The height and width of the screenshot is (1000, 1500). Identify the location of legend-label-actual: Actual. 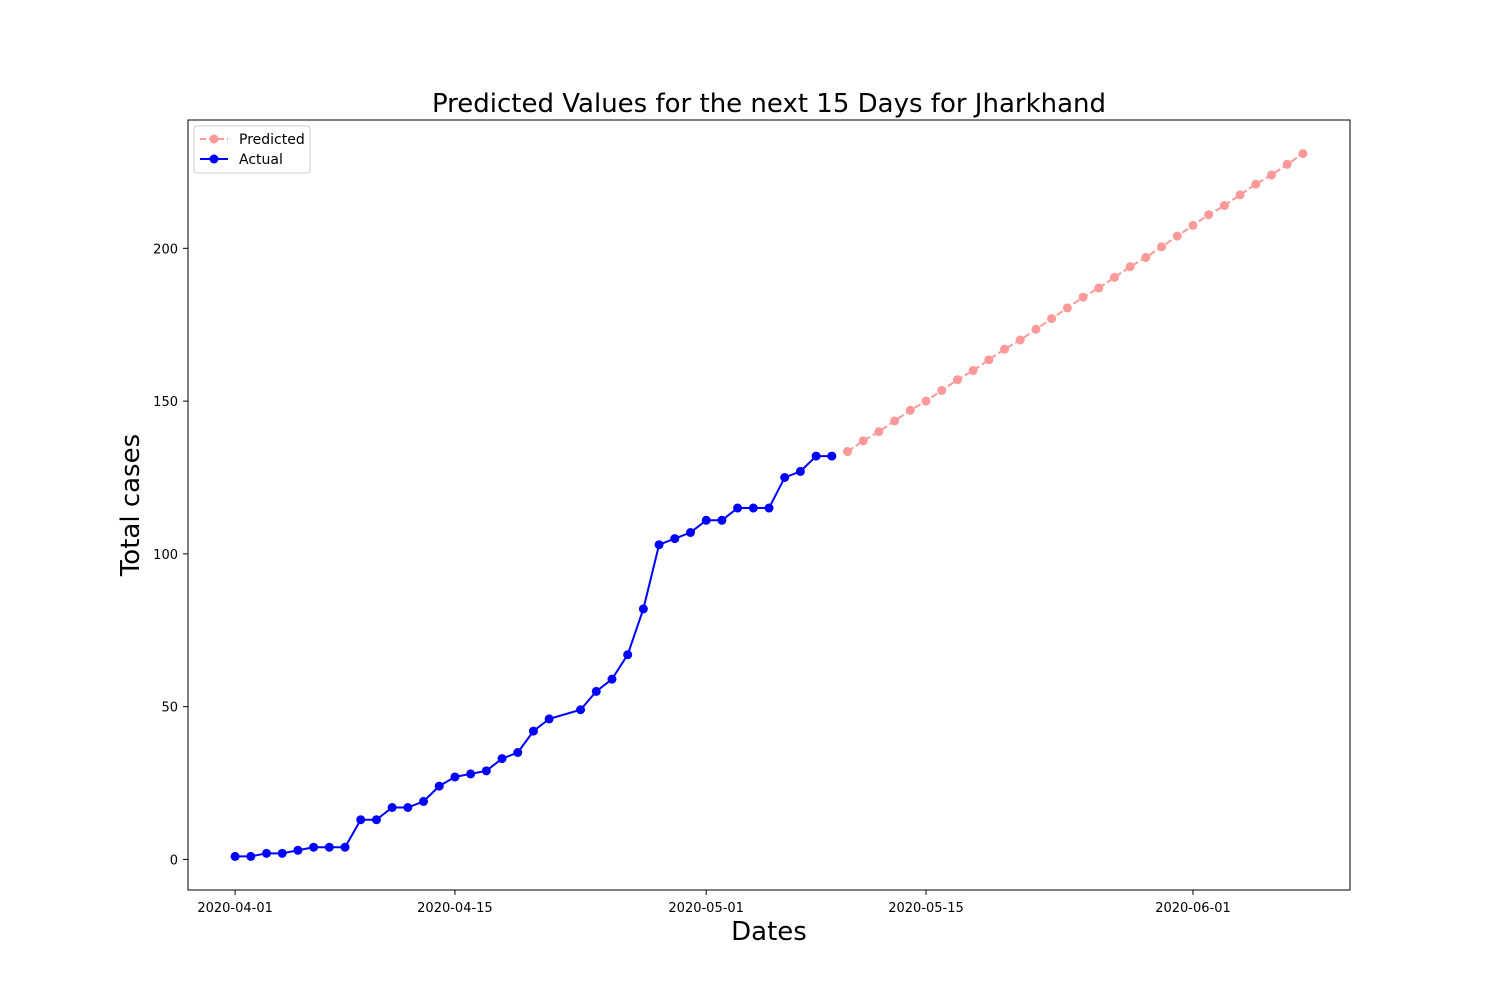
(261, 160).